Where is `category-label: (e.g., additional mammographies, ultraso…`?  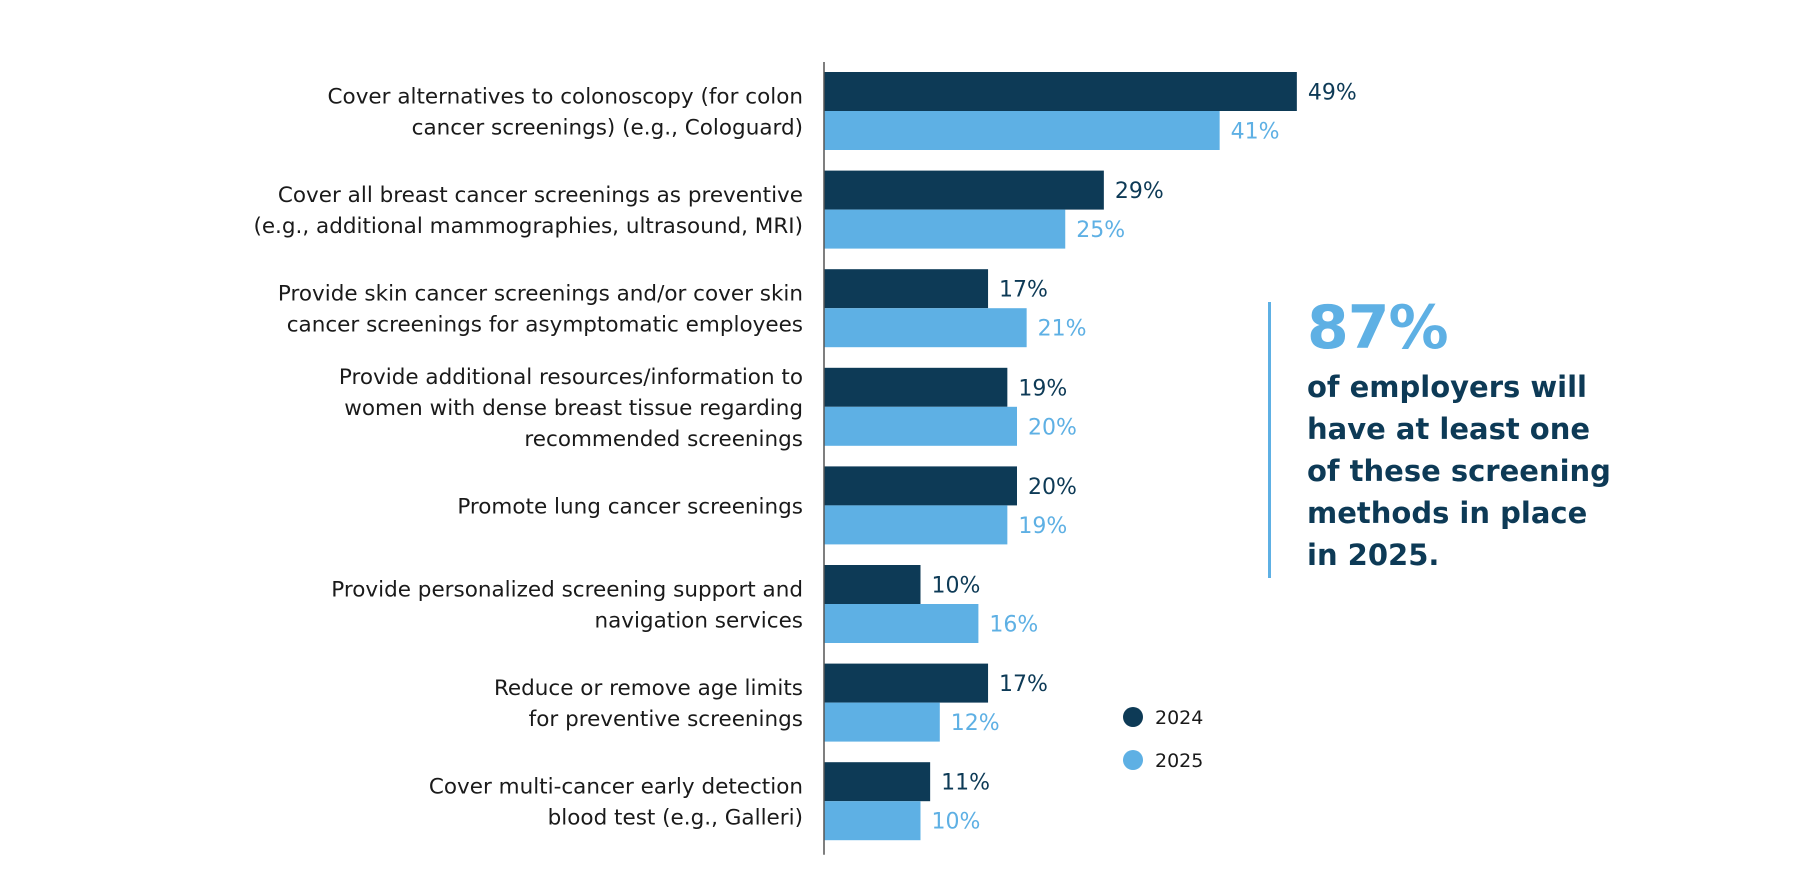 category-label: (e.g., additional mammographies, ultraso… is located at coordinates (528, 226).